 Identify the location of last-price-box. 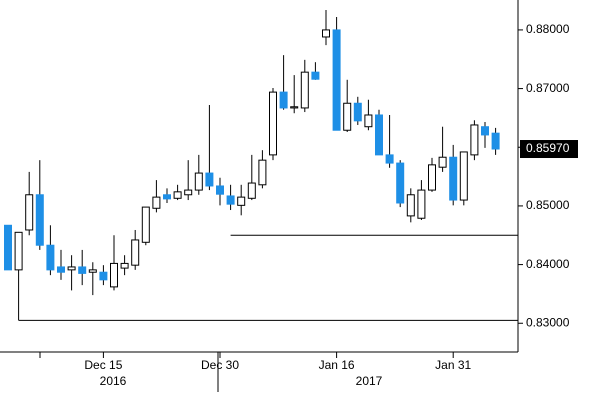
(549, 149).